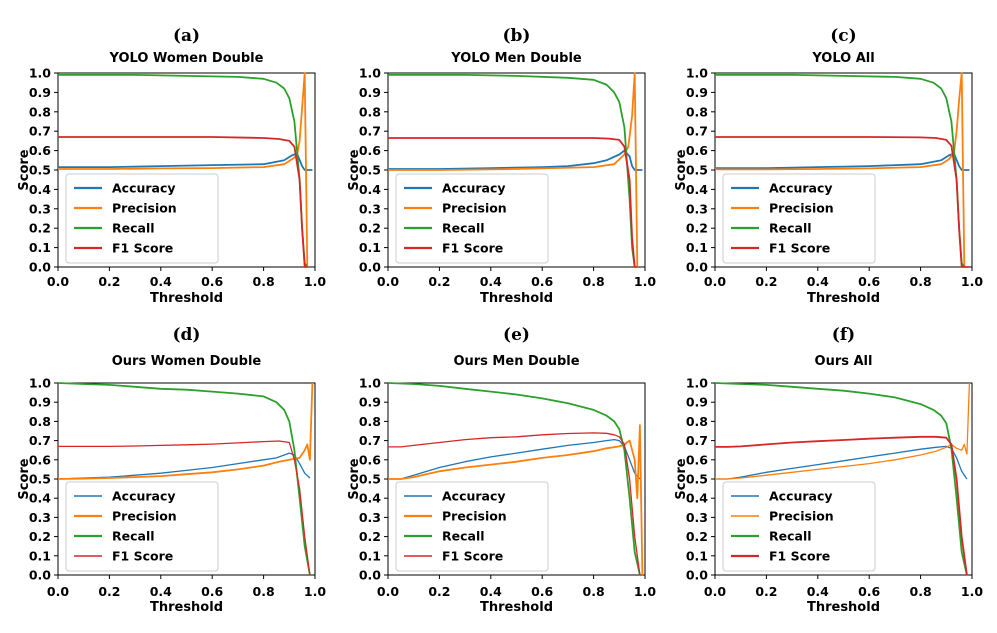 This screenshot has height=633, width=997. I want to click on chart-title: Ours Women Double, so click(187, 361).